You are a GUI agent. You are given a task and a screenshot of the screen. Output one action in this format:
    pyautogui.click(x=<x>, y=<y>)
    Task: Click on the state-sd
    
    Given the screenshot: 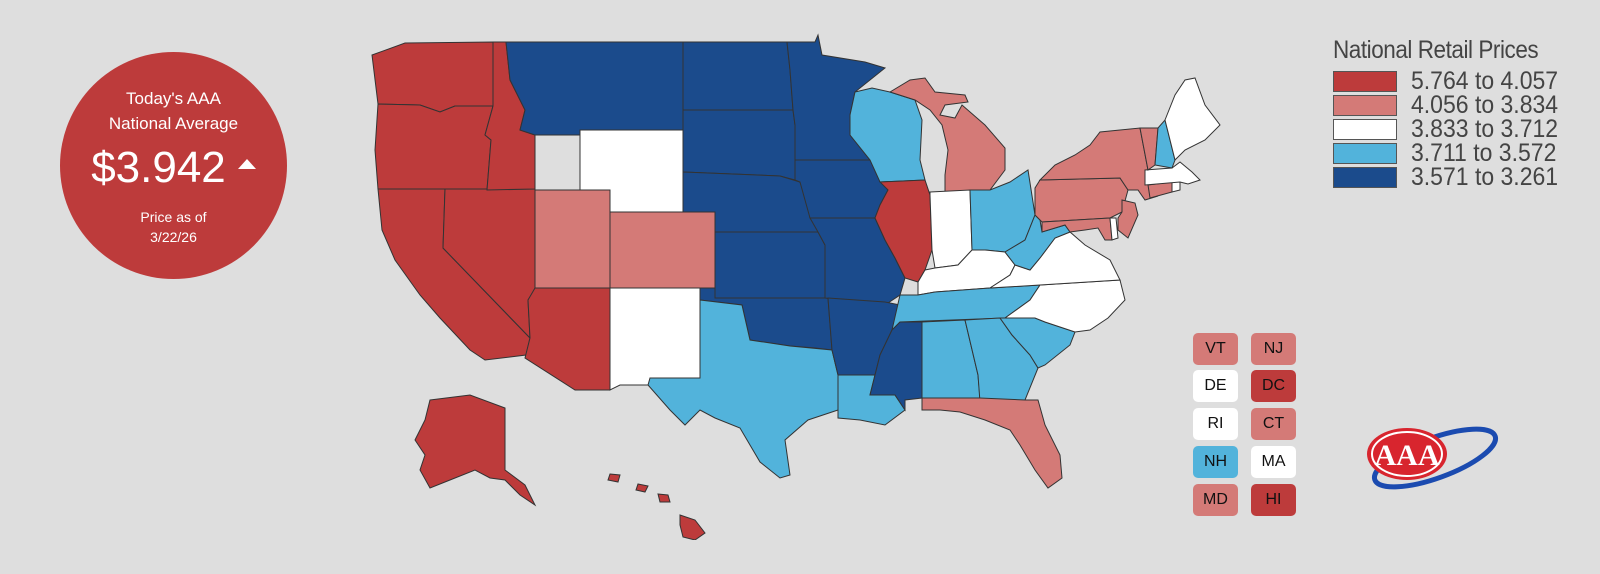 What is the action you would take?
    pyautogui.click(x=739, y=145)
    